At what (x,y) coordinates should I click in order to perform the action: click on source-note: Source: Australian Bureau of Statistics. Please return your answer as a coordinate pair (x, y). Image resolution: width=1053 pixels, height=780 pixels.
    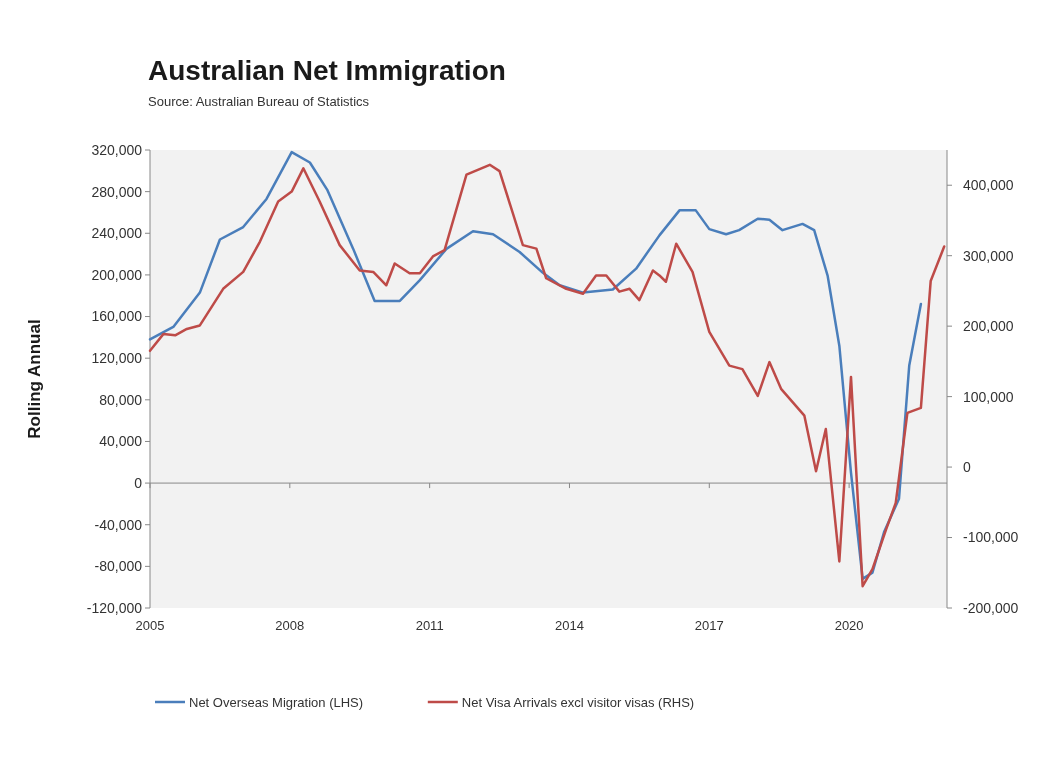
    Looking at the image, I should click on (259, 101).